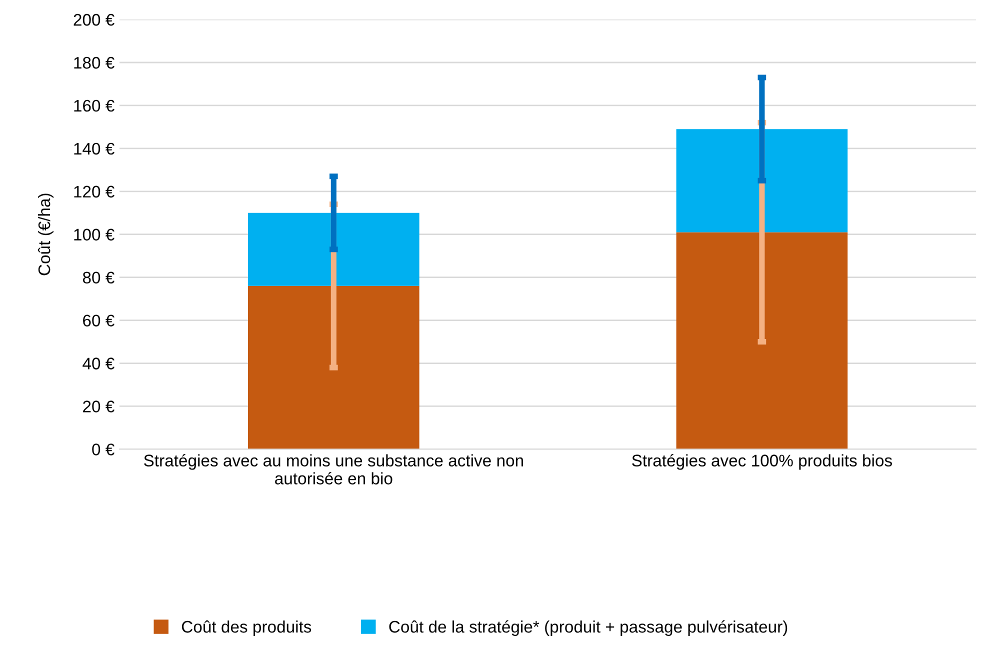 Image resolution: width=996 pixels, height=651 pixels. What do you see at coordinates (333, 469) in the screenshot?
I see `x-tick-label: Stratégies avec au moins une substance active non autorisée en bio` at bounding box center [333, 469].